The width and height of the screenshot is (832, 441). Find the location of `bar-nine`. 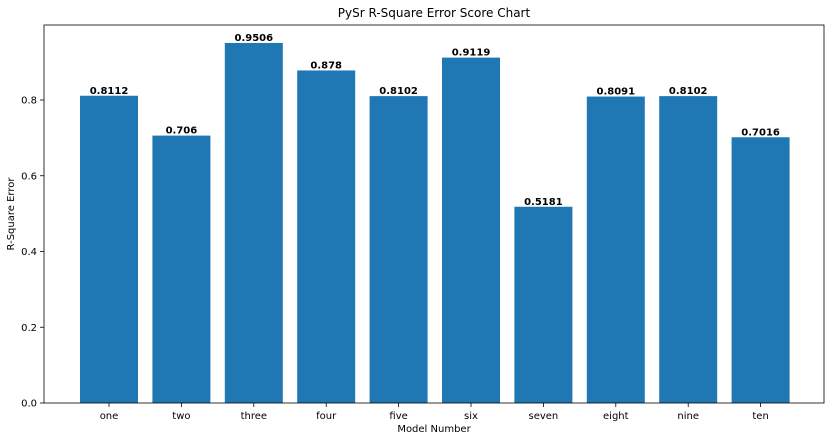

bar-nine is located at coordinates (688, 249).